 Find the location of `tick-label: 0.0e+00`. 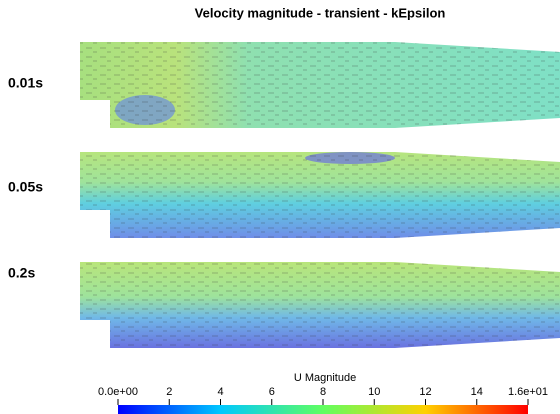

tick-label: 0.0e+00 is located at coordinates (118, 392).